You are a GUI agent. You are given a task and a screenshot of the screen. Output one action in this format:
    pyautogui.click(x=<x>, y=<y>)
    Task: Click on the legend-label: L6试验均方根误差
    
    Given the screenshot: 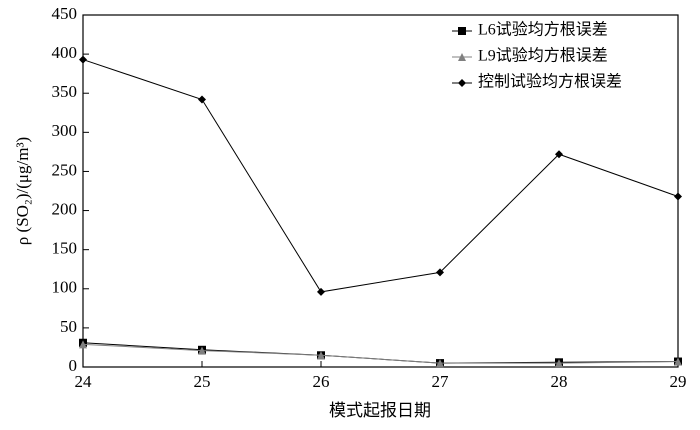 What is the action you would take?
    pyautogui.click(x=543, y=30)
    